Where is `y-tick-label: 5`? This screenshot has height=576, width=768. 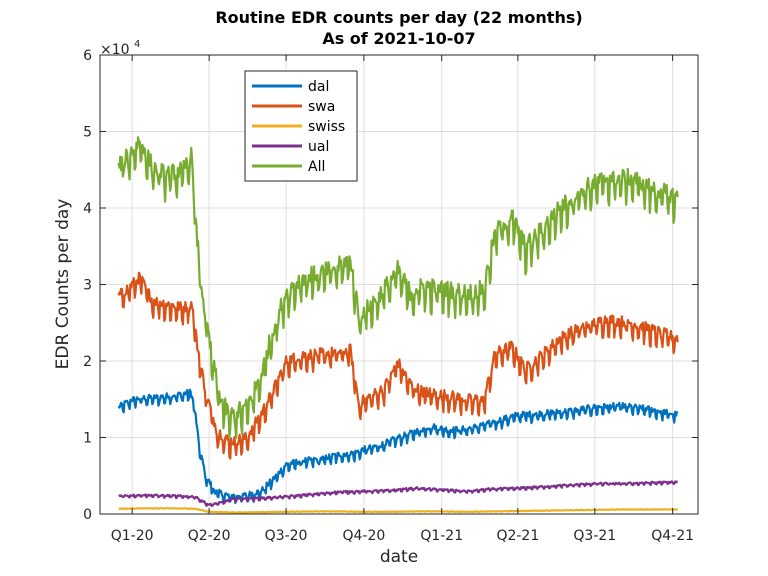 y-tick-label: 5 is located at coordinates (87, 133).